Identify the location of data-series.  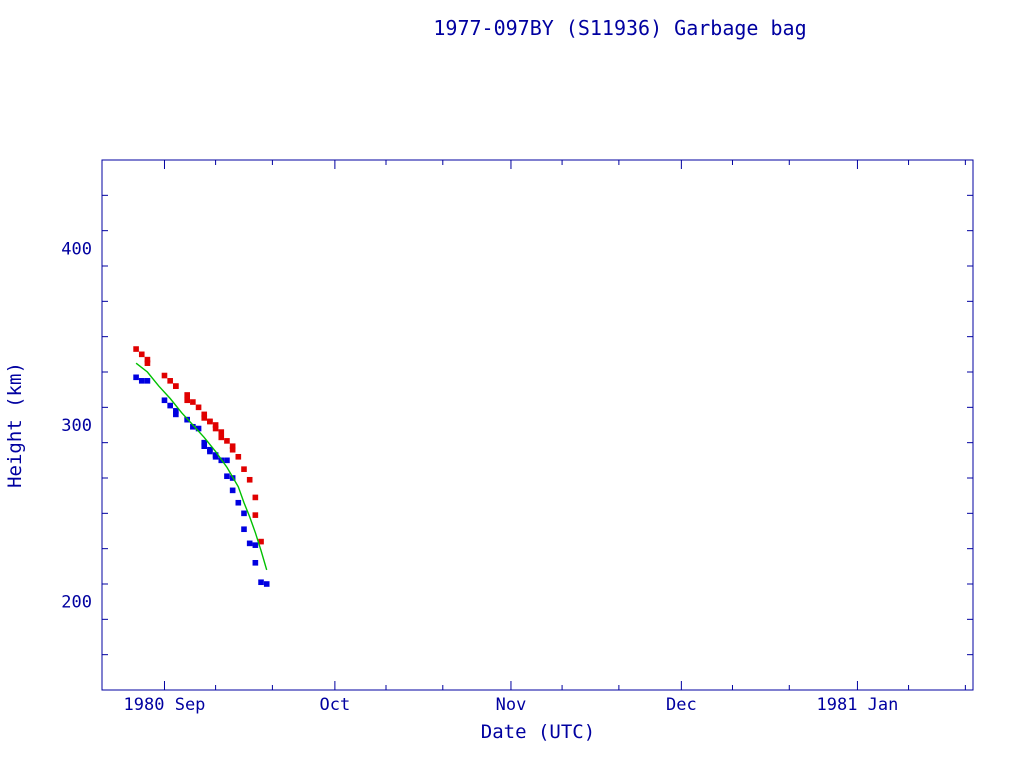
(201, 466).